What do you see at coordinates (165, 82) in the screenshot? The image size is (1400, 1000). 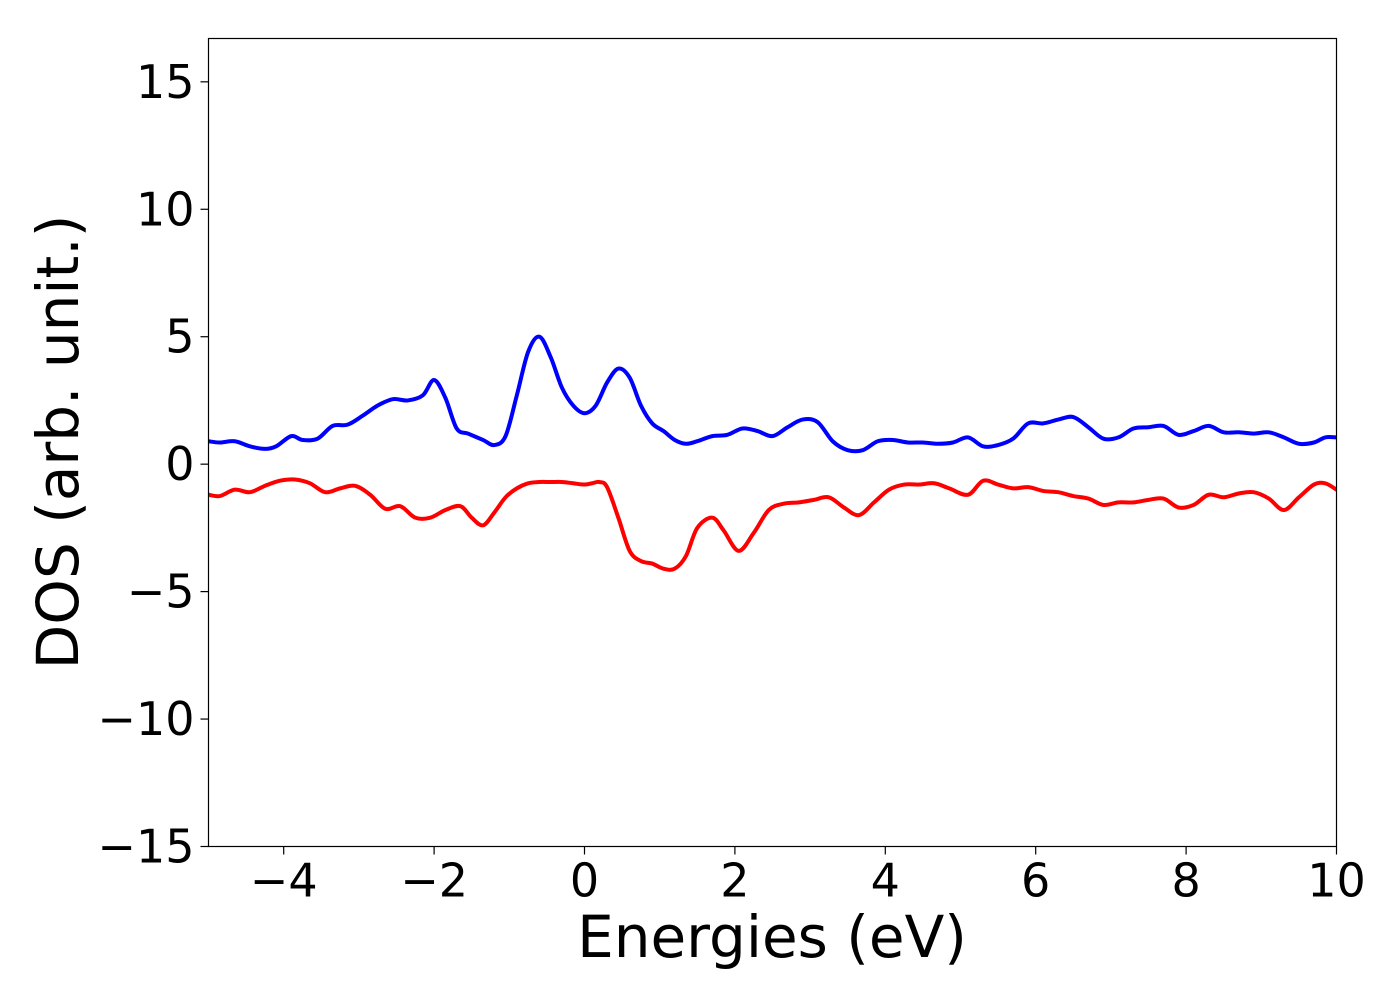 I see `y-tick-label: 15` at bounding box center [165, 82].